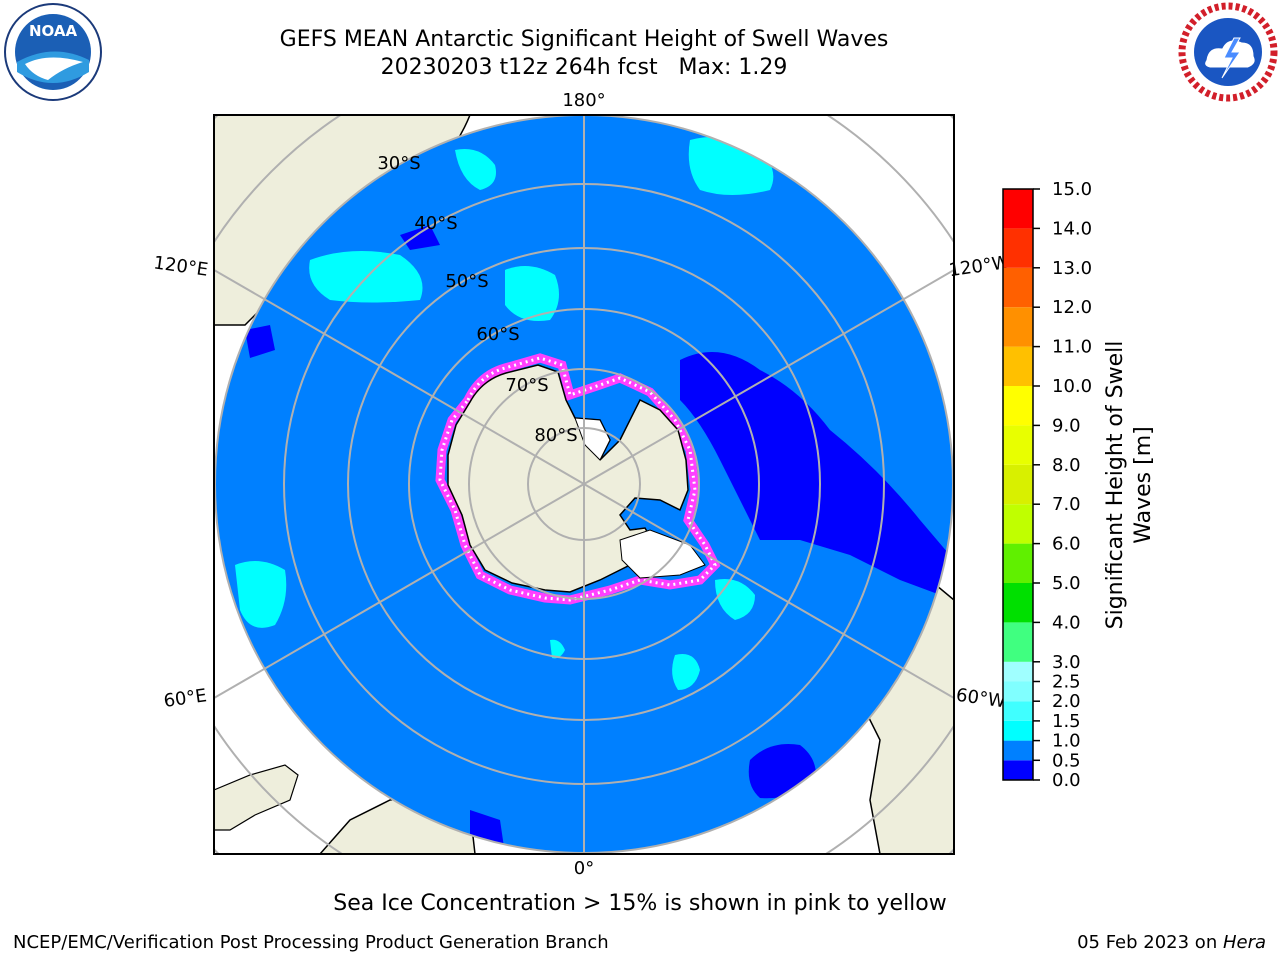 The width and height of the screenshot is (1280, 960). What do you see at coordinates (568, 478) in the screenshot?
I see `antarctica-land` at bounding box center [568, 478].